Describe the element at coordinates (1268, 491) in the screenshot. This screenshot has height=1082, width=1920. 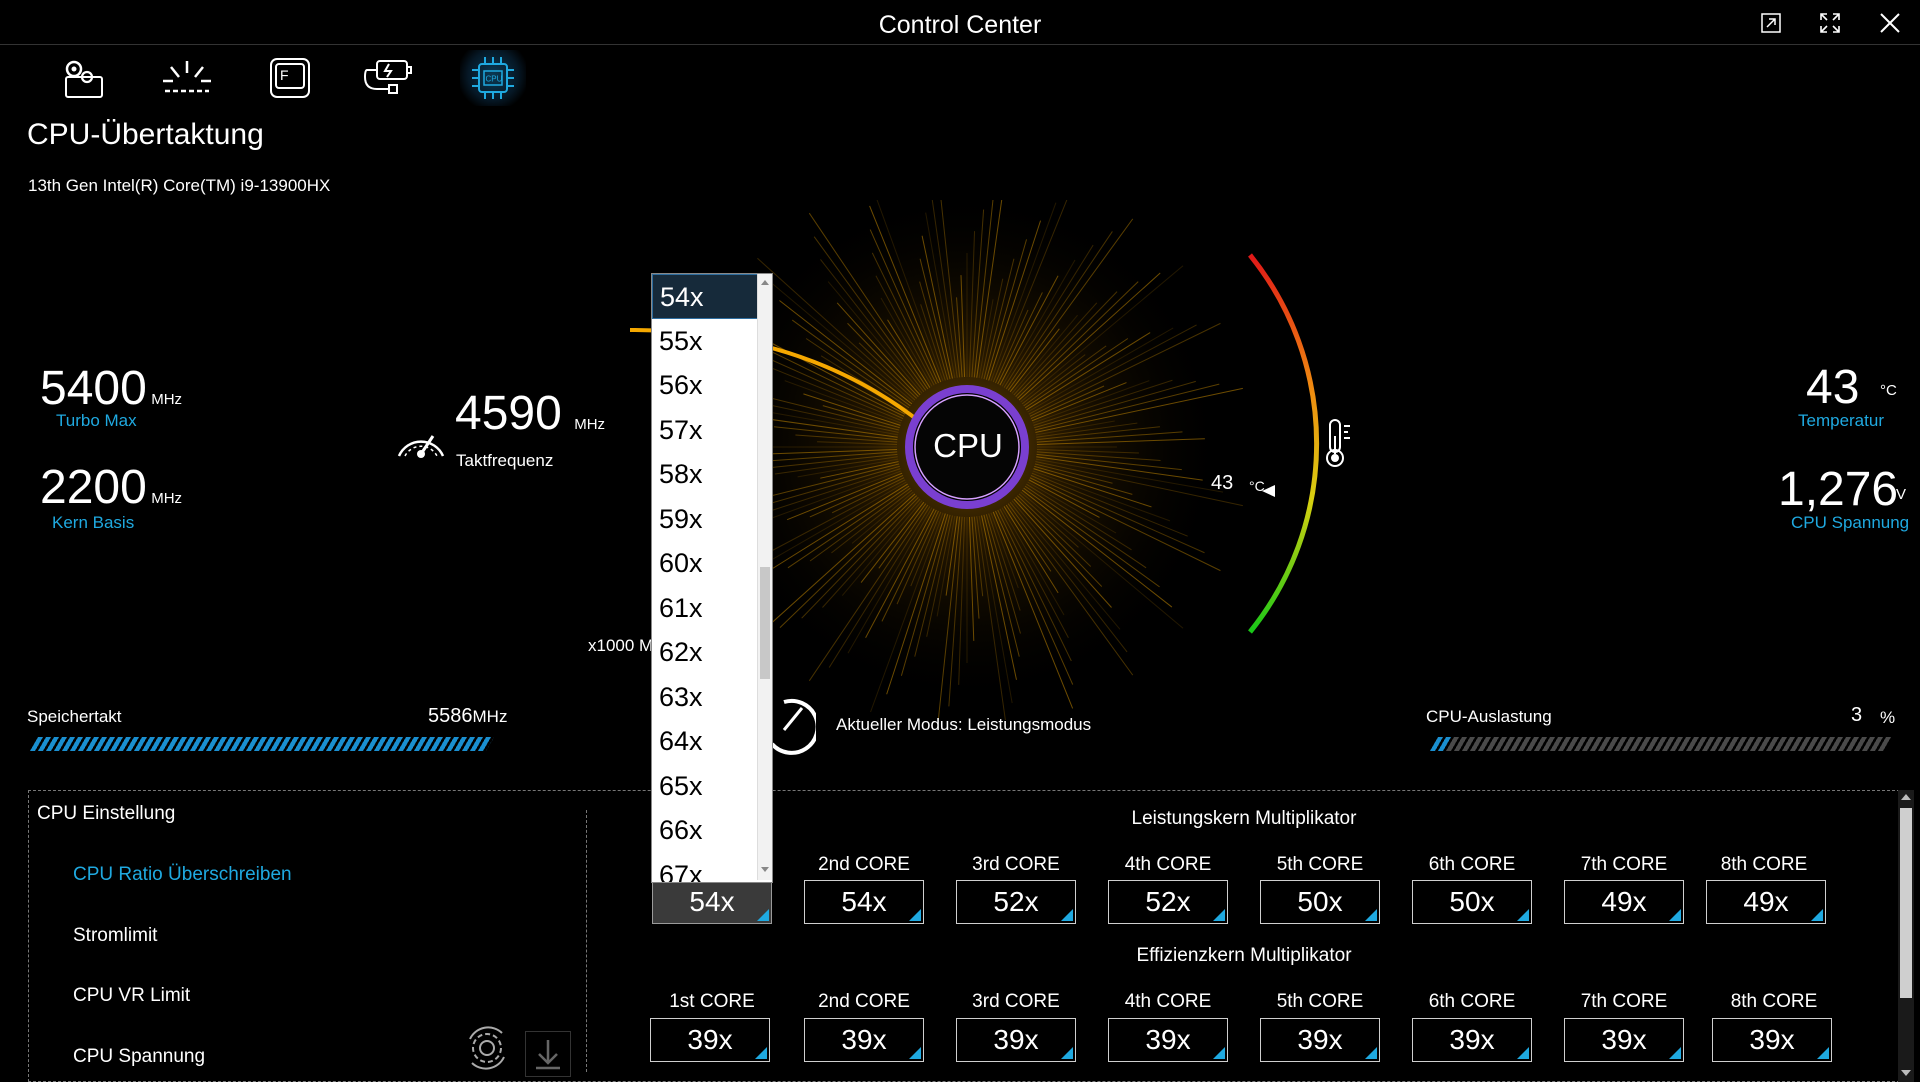
I see `temperature-pointer` at that location.